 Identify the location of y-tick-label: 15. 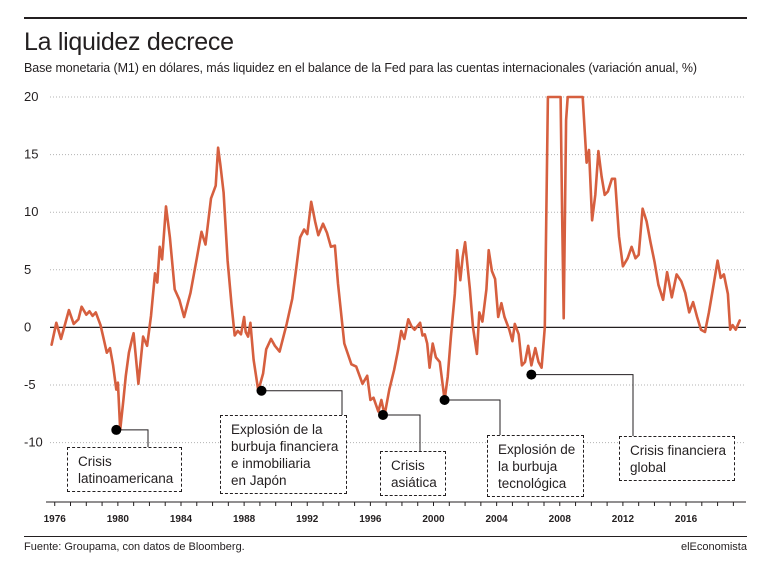
(31, 154).